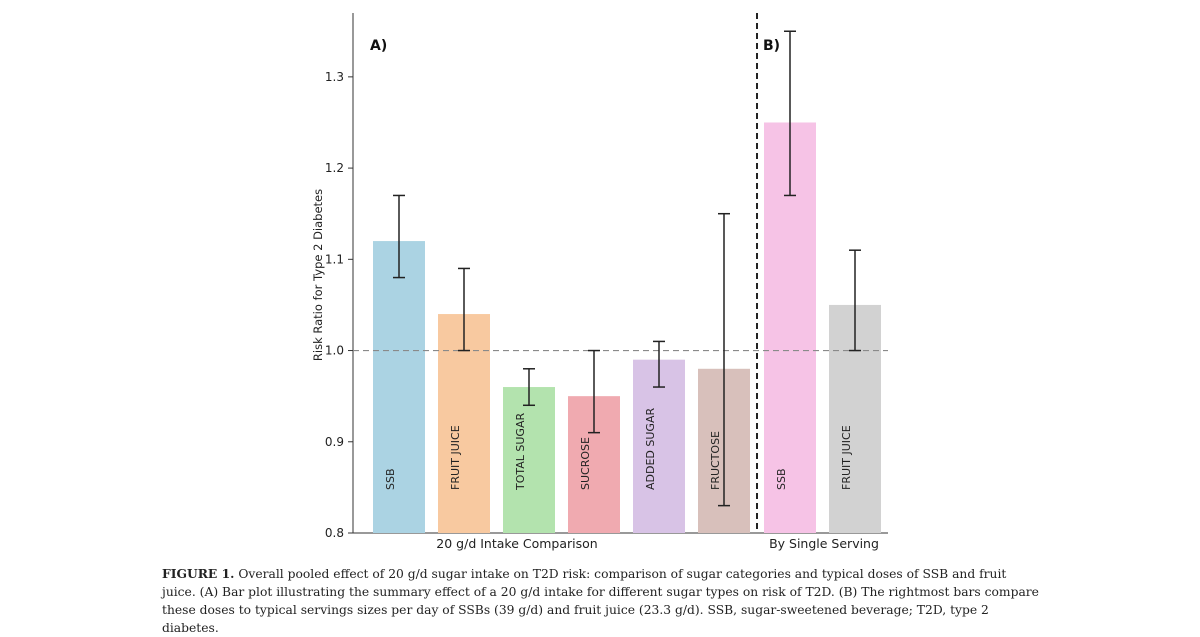 The width and height of the screenshot is (1200, 637). Describe the element at coordinates (334, 533) in the screenshot. I see `y-tick-label: 0.8` at that location.